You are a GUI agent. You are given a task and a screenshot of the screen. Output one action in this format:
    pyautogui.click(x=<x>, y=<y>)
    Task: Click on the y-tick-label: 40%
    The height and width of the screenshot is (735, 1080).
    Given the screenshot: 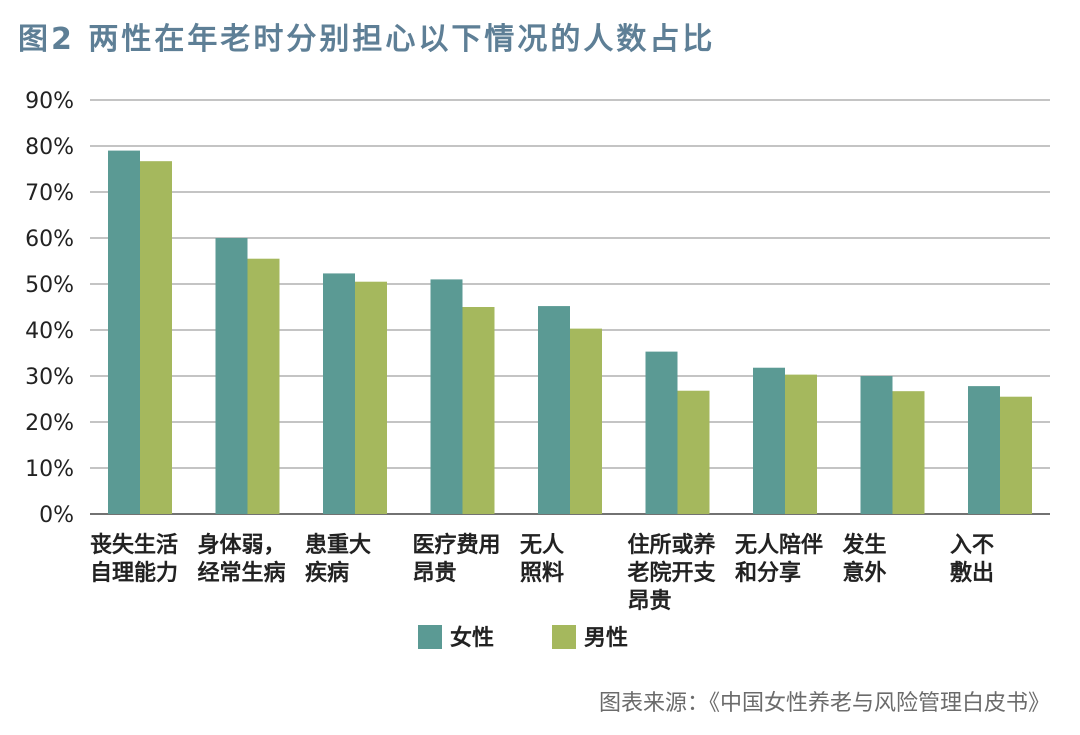 What is the action you would take?
    pyautogui.click(x=49, y=331)
    